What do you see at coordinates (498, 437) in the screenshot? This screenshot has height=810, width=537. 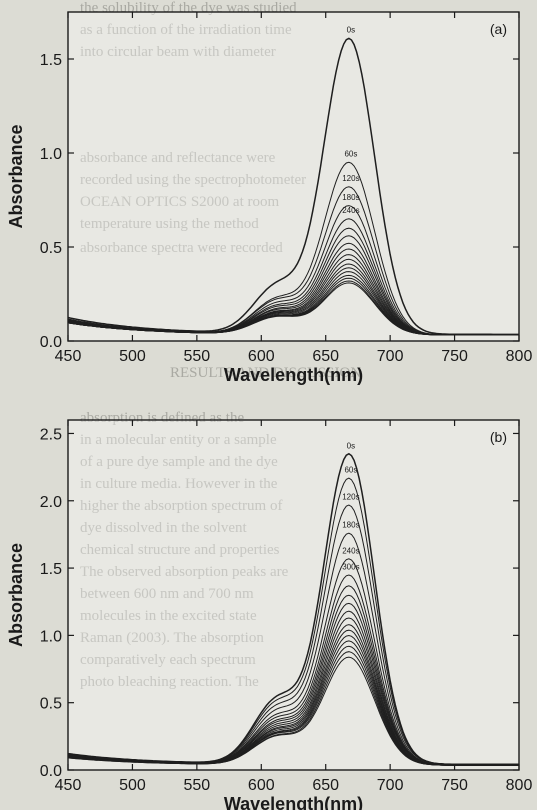 I see `panel-label: (b)` at bounding box center [498, 437].